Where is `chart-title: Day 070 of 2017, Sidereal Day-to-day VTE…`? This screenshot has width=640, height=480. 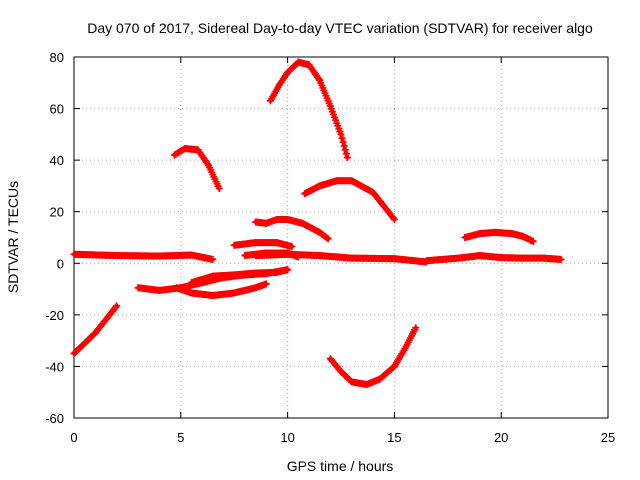
chart-title: Day 070 of 2017, Sidereal Day-to-day VTE… is located at coordinates (340, 28).